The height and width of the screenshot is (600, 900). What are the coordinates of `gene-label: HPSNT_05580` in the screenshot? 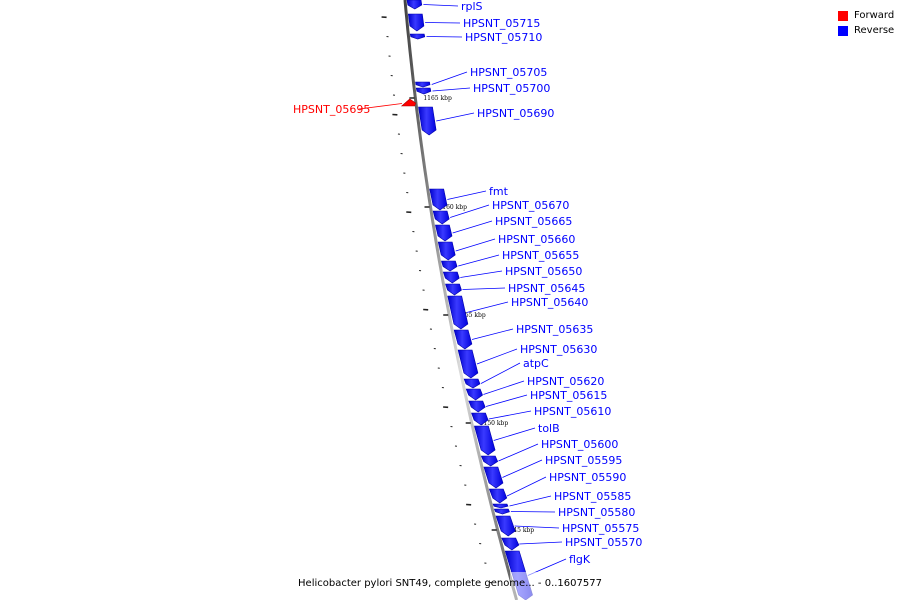 It's located at (596, 512).